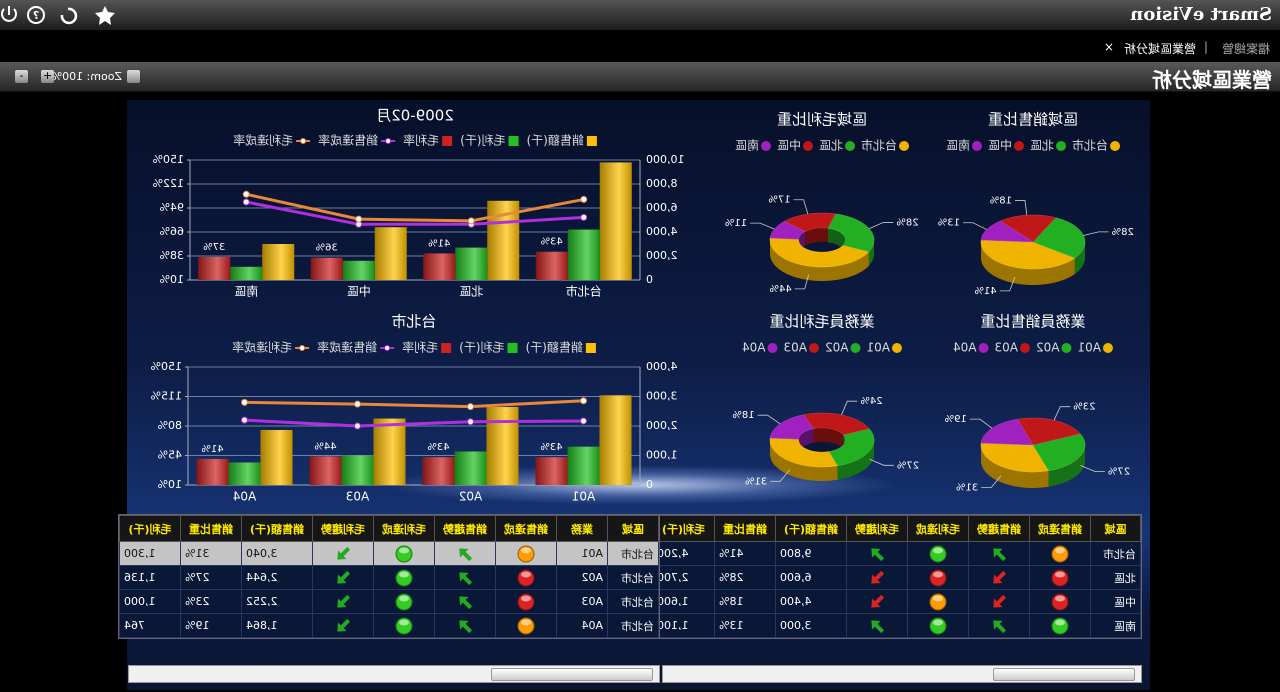 The height and width of the screenshot is (692, 1280). What do you see at coordinates (896, 577) in the screenshot?
I see `table-row: 北區 6,600 28% 2,700` at bounding box center [896, 577].